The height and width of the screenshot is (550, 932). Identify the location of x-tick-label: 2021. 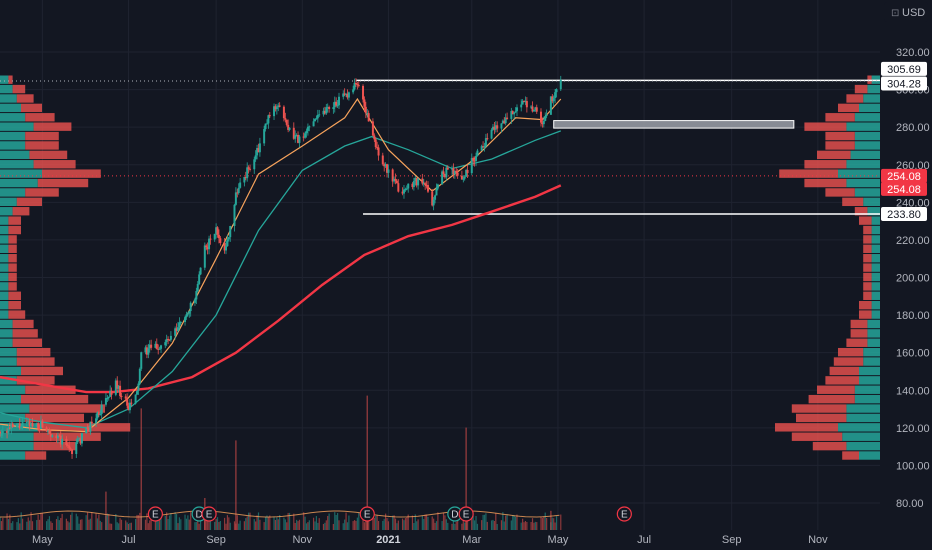
(388, 540).